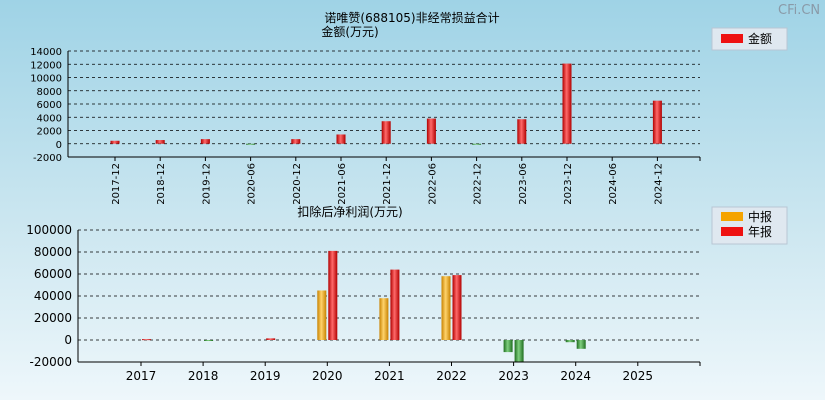  I want to click on y-tick-label: 8000, so click(49, 92).